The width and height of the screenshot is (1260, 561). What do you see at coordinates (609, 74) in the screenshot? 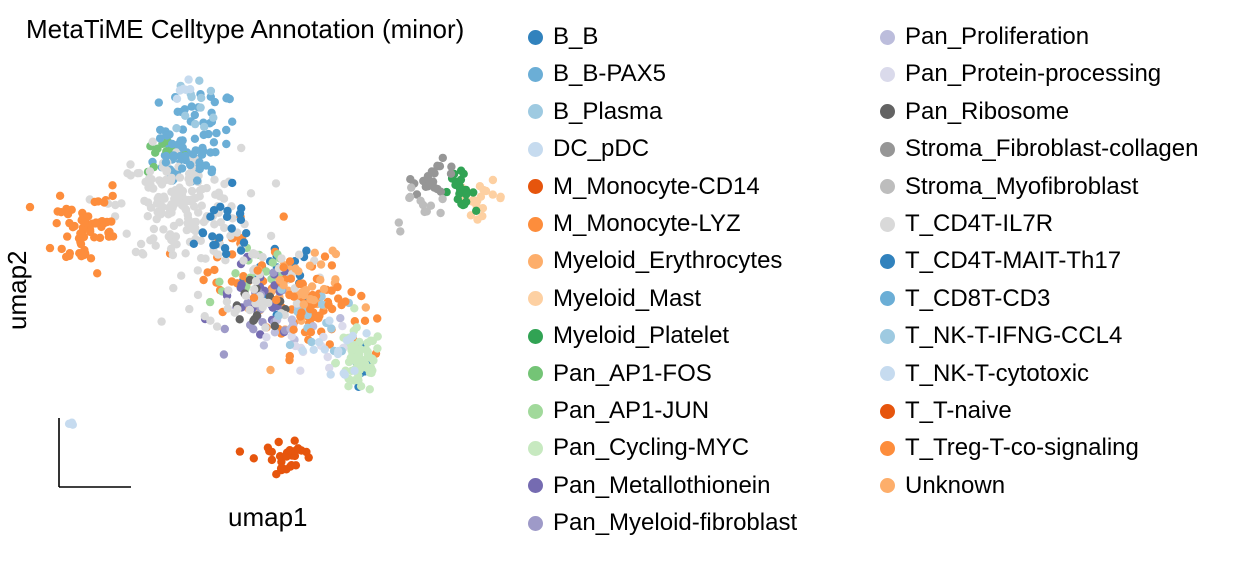
I see `legend-label: B_B-PAX5` at bounding box center [609, 74].